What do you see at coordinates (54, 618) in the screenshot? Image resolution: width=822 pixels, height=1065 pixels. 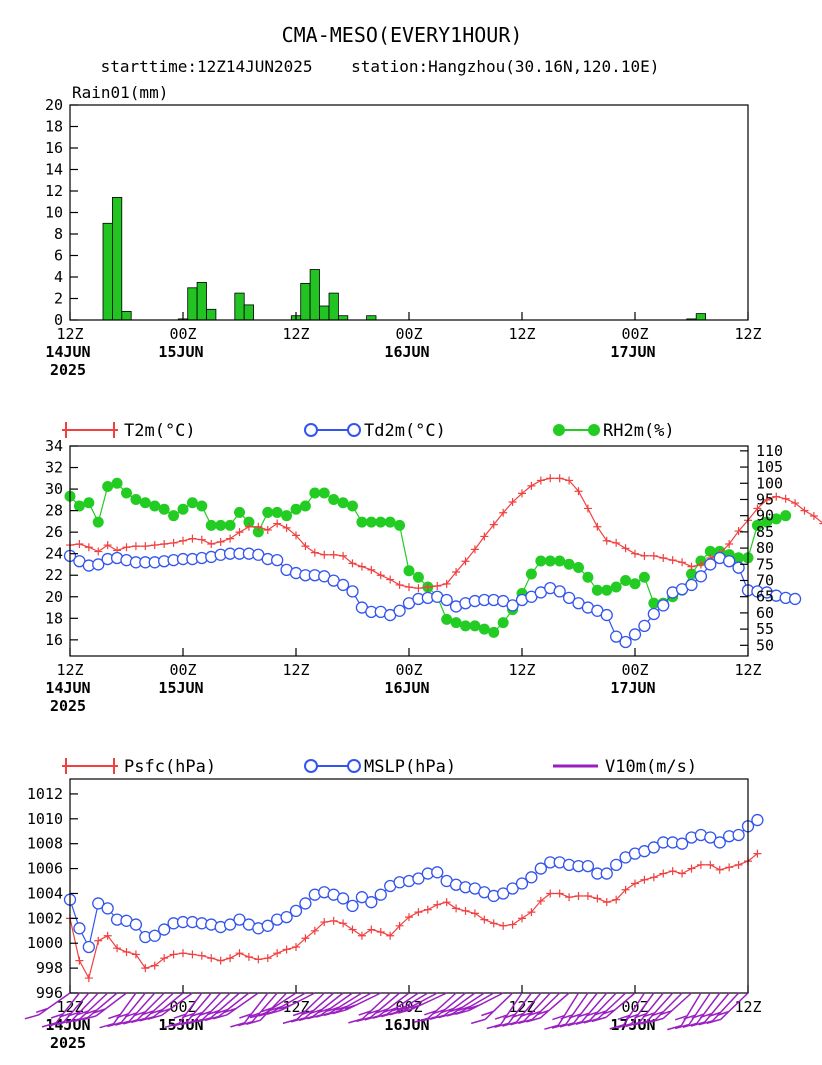 I see `temperature-ytick-label: 18` at bounding box center [54, 618].